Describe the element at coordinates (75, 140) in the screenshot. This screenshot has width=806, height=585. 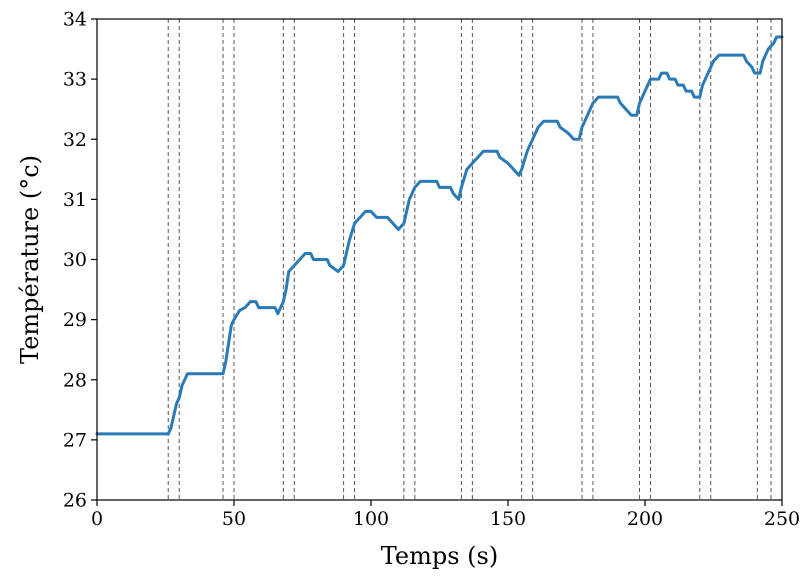
I see `y-tick-label: 32` at that location.